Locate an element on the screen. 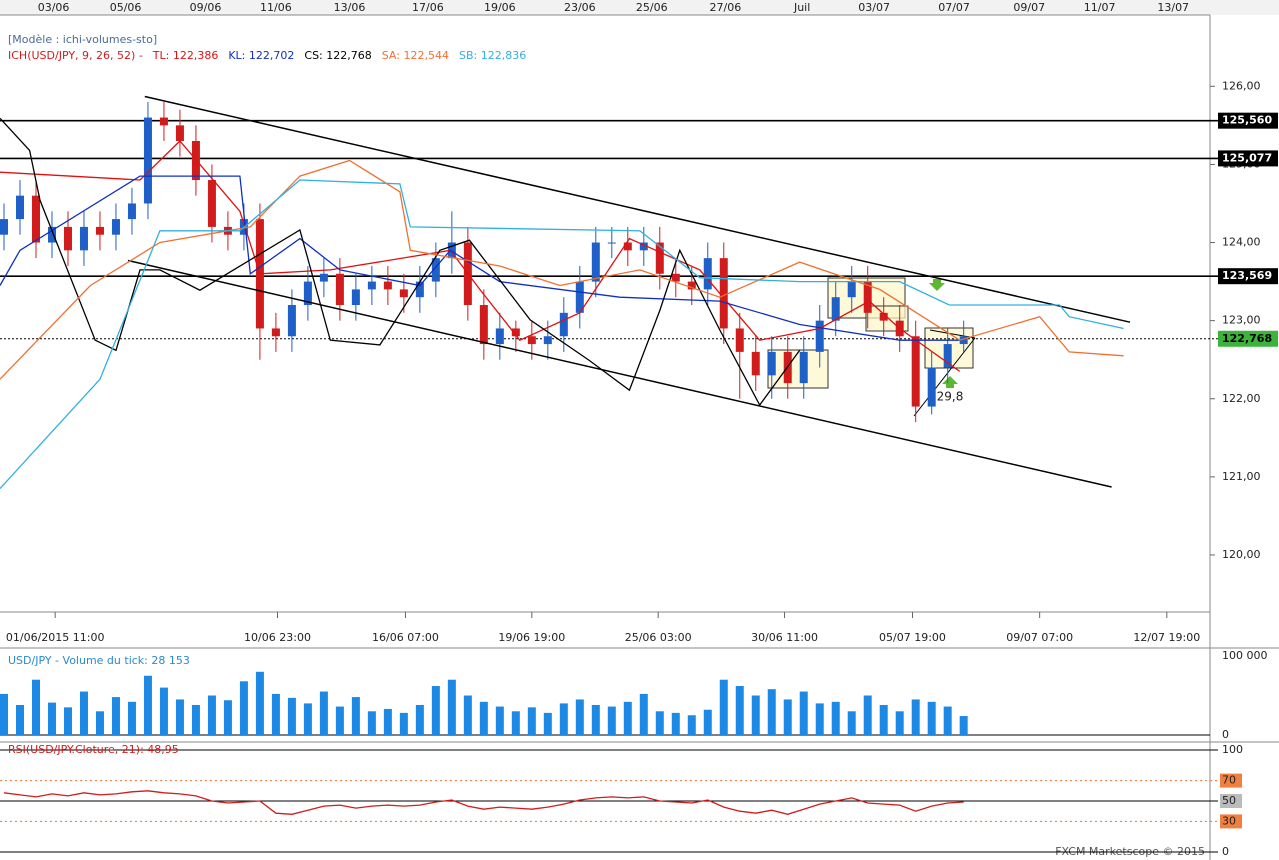 The image size is (1279, 860). x-tick-label: 19/06 19:00 is located at coordinates (531, 637).